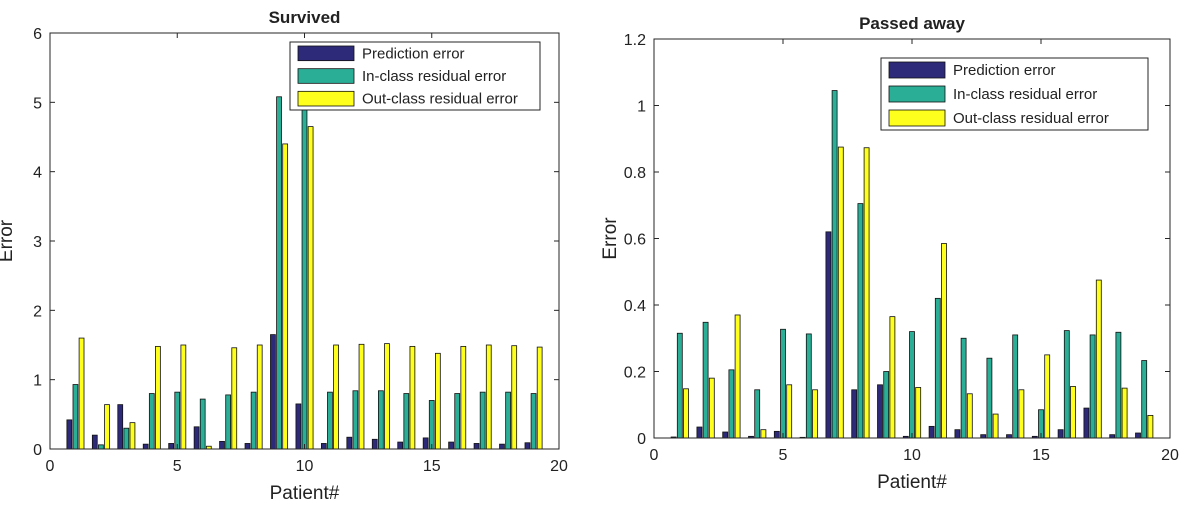 The width and height of the screenshot is (1186, 505). What do you see at coordinates (635, 373) in the screenshot?
I see `y-tick-label: 0.2` at bounding box center [635, 373].